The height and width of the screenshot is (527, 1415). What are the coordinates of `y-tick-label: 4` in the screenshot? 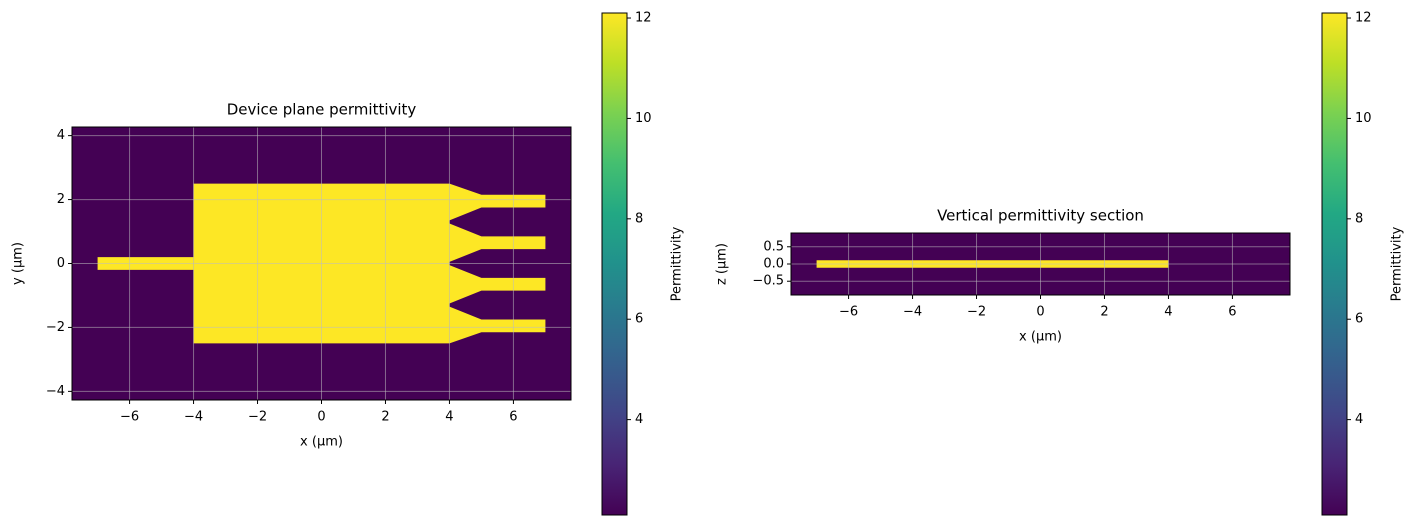 It's located at (61, 135).